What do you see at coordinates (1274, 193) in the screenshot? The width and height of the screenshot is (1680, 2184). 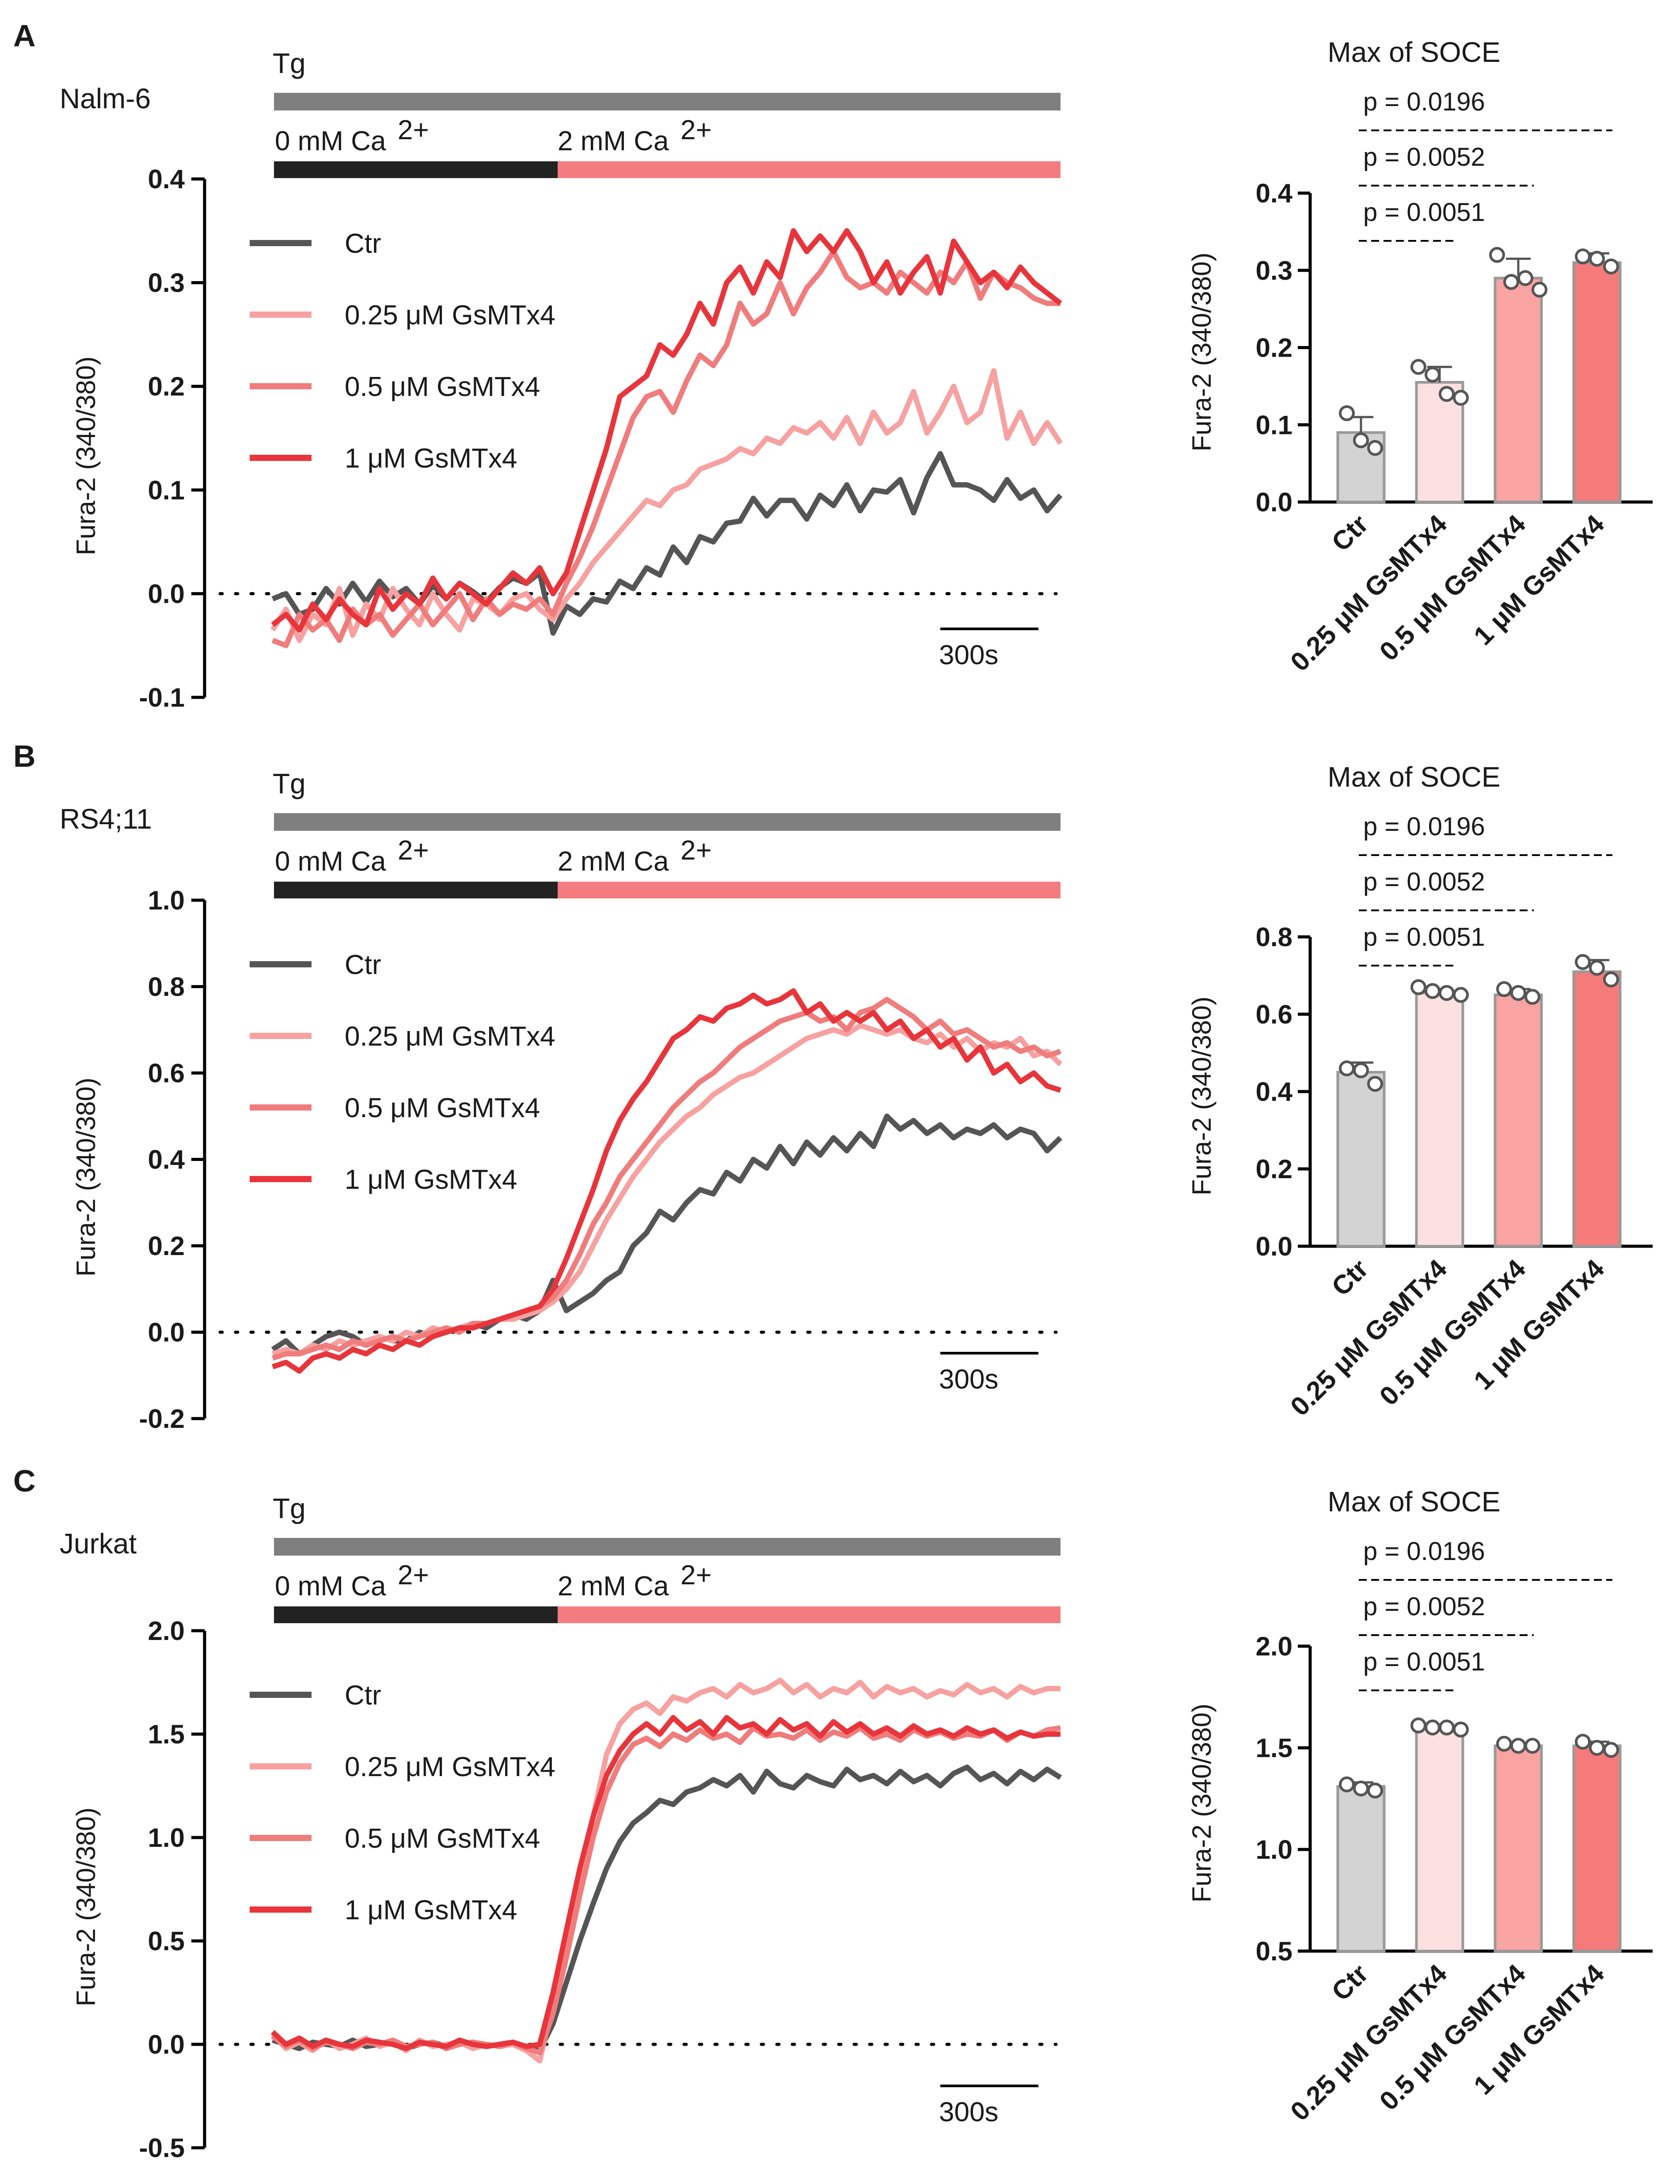 I see `bar-y-tick-label: 0.4` at bounding box center [1274, 193].